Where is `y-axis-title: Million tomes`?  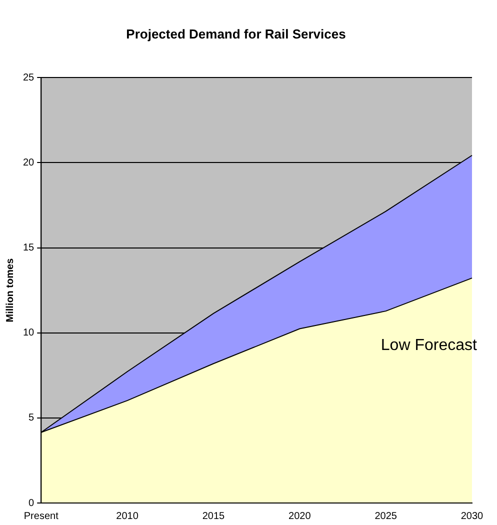
y-axis-title: Million tomes is located at coordinates (10, 290).